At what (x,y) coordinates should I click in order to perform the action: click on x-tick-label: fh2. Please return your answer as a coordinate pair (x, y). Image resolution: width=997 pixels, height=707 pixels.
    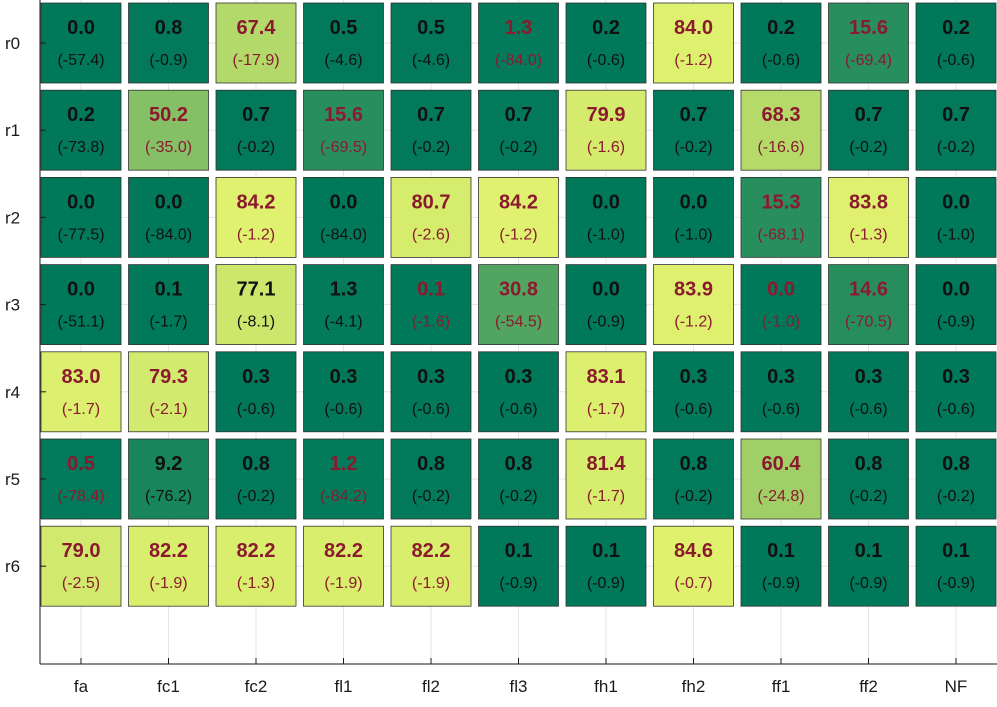
    Looking at the image, I should click on (694, 686).